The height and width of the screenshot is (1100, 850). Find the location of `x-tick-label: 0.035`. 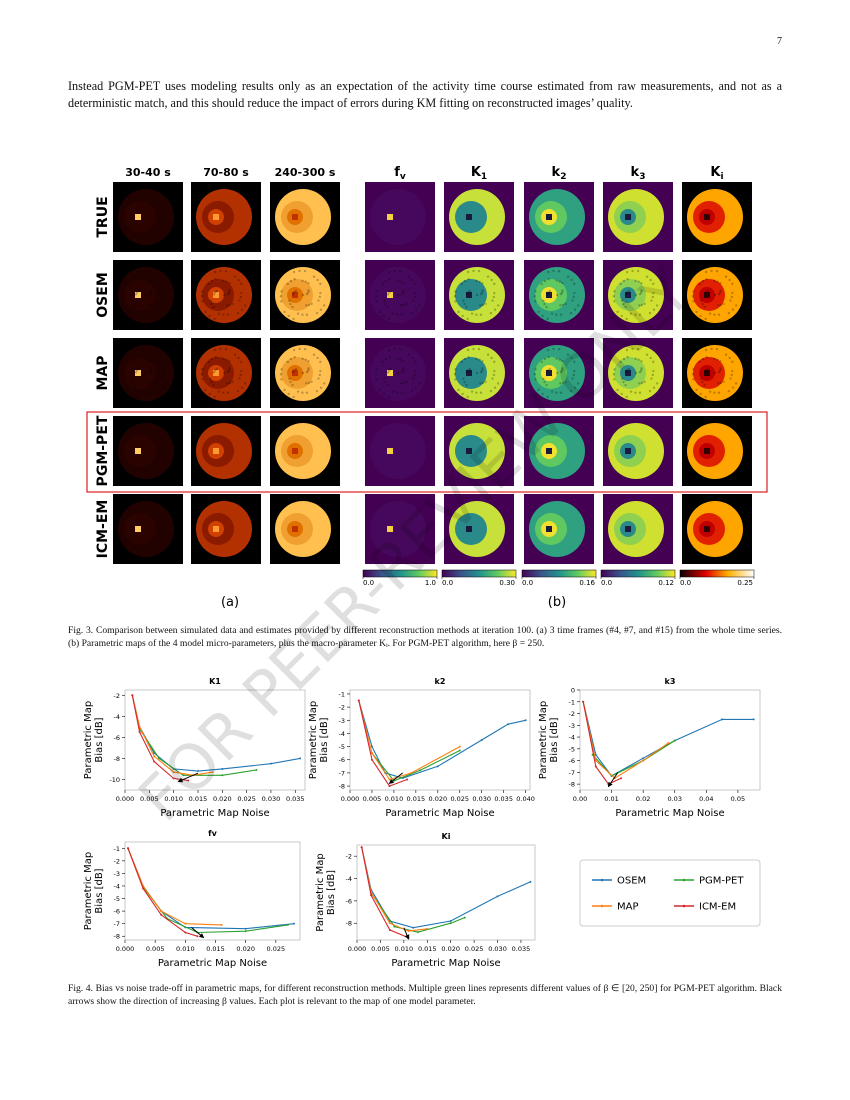

x-tick-label: 0.035 is located at coordinates (521, 949).